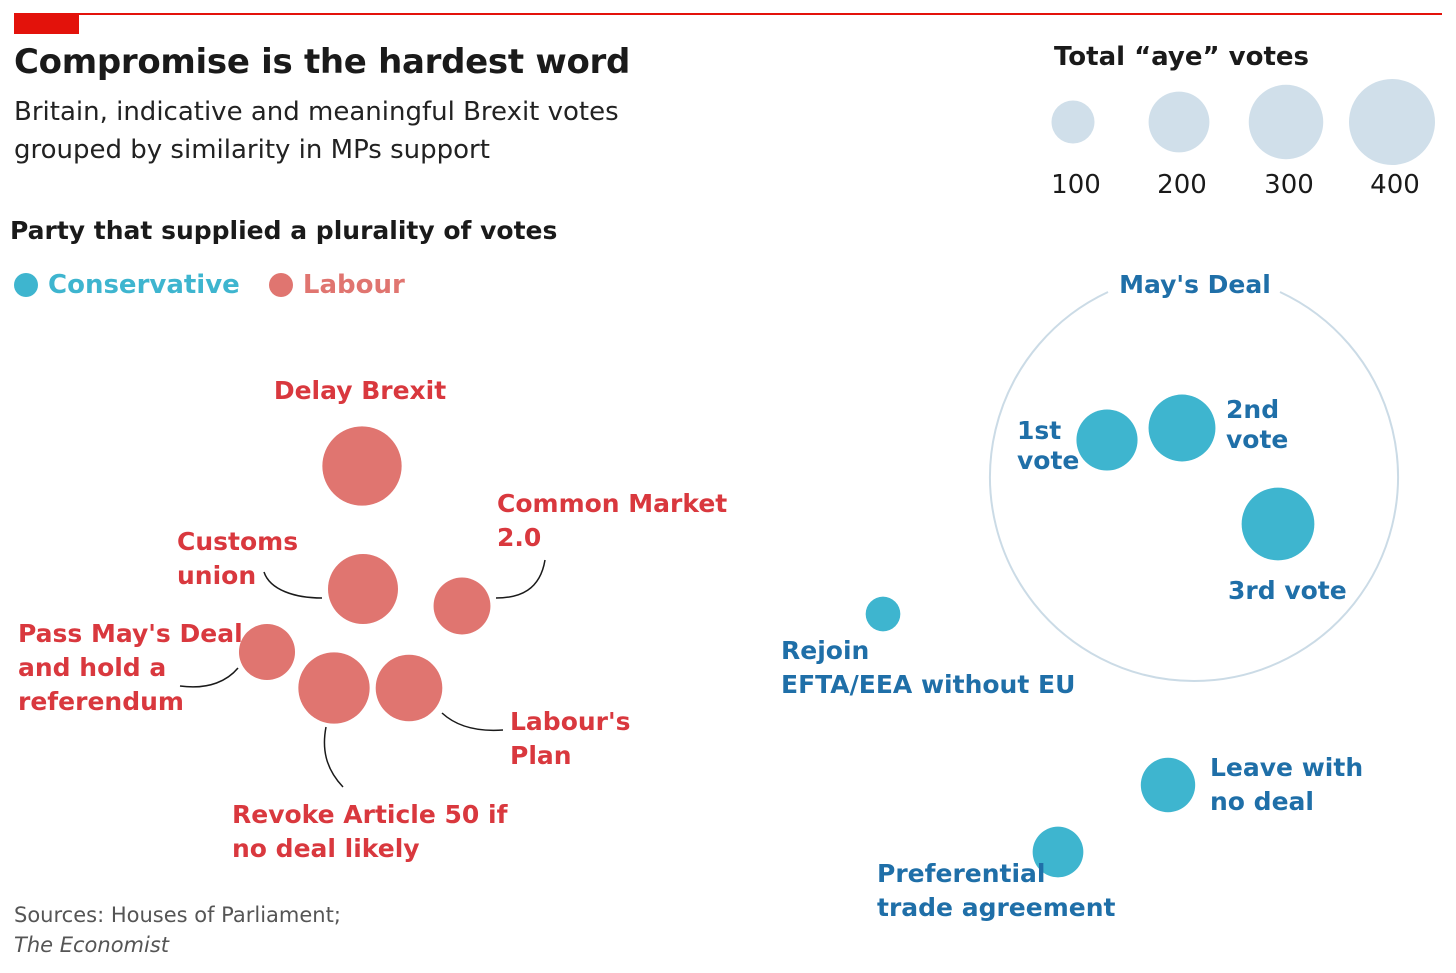 The image size is (1456, 973). What do you see at coordinates (1048, 445) in the screenshot?
I see `label-1st-vote: 1st vote` at bounding box center [1048, 445].